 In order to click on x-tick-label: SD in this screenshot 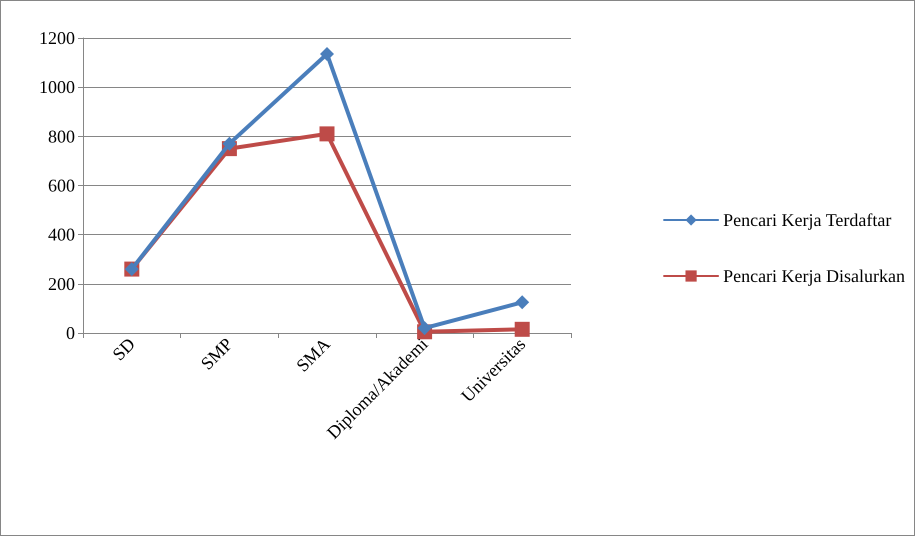, I will do `click(123, 349)`.